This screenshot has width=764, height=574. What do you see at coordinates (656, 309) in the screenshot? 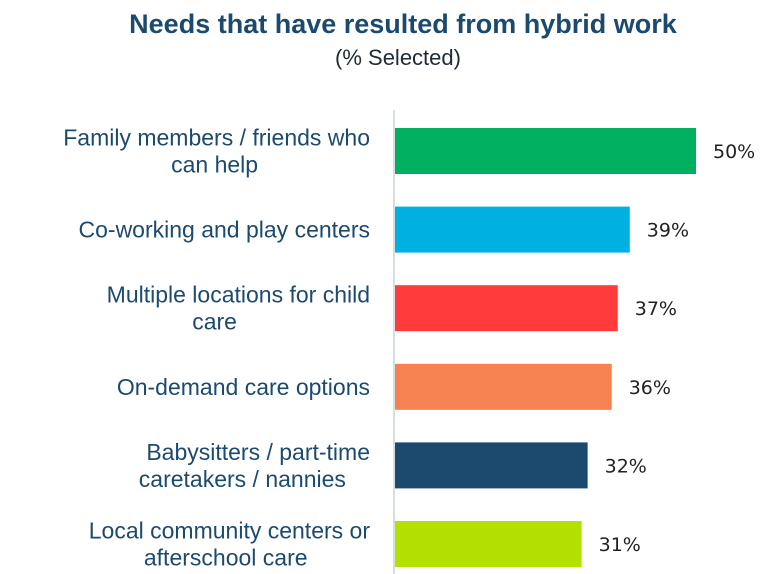
I see `value-label: 37%` at bounding box center [656, 309].